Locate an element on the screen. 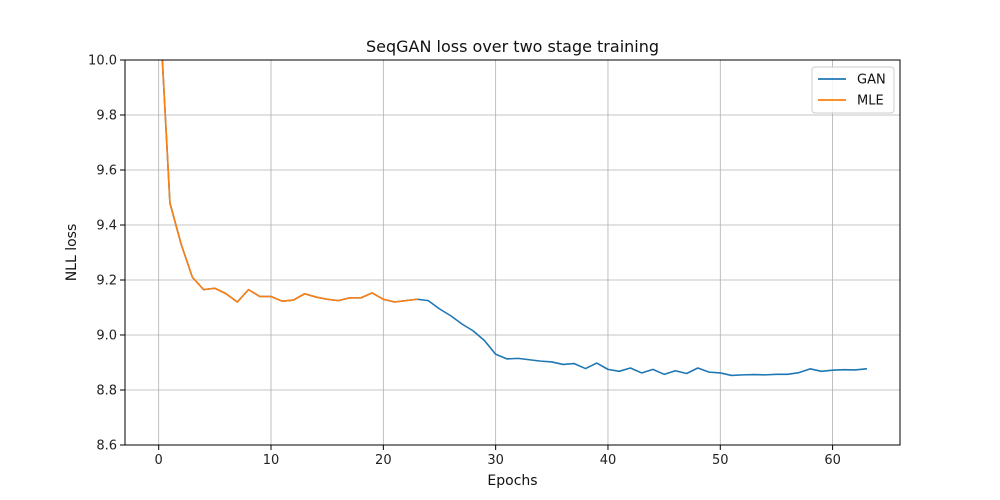 Image resolution: width=1000 pixels, height=500 pixels. y-tick-label: 8.8 is located at coordinates (106, 391).